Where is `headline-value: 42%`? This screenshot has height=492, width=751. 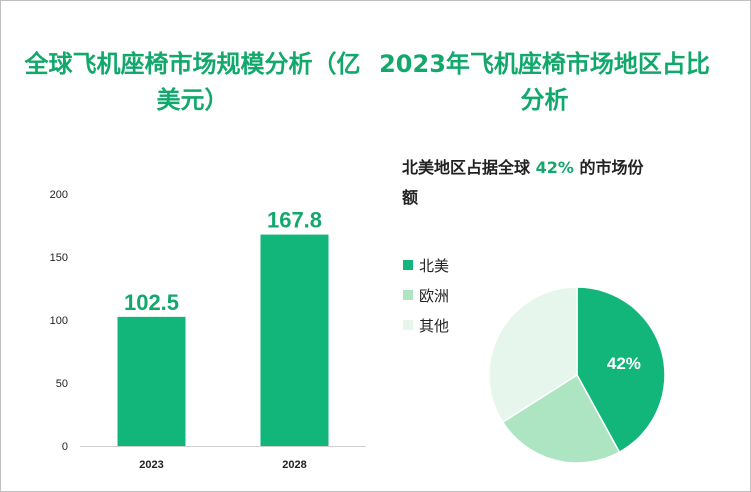
headline-value: 42% is located at coordinates (554, 167).